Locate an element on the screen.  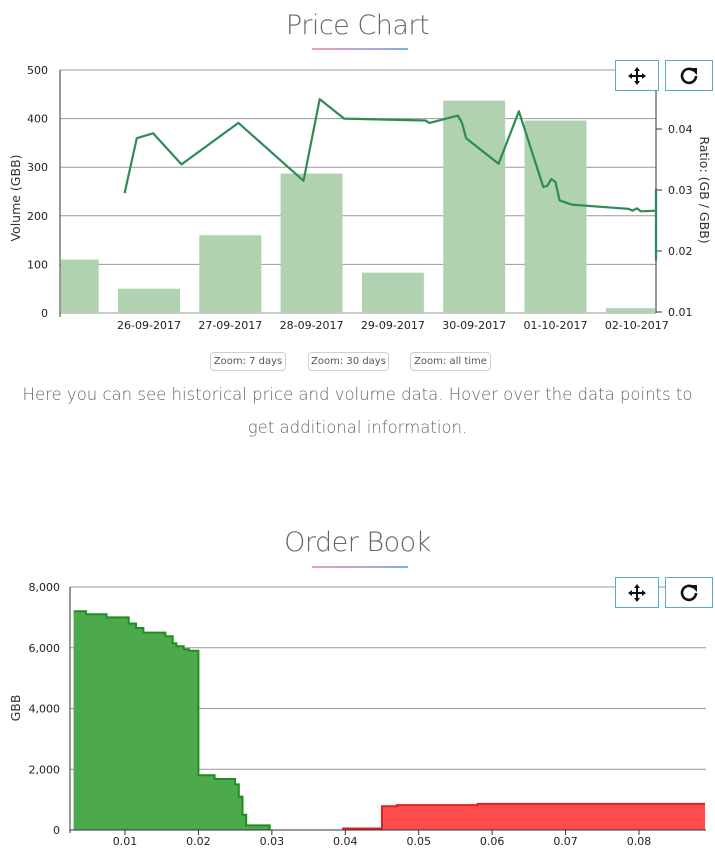
x-tick-label: 0.07 is located at coordinates (565, 841).